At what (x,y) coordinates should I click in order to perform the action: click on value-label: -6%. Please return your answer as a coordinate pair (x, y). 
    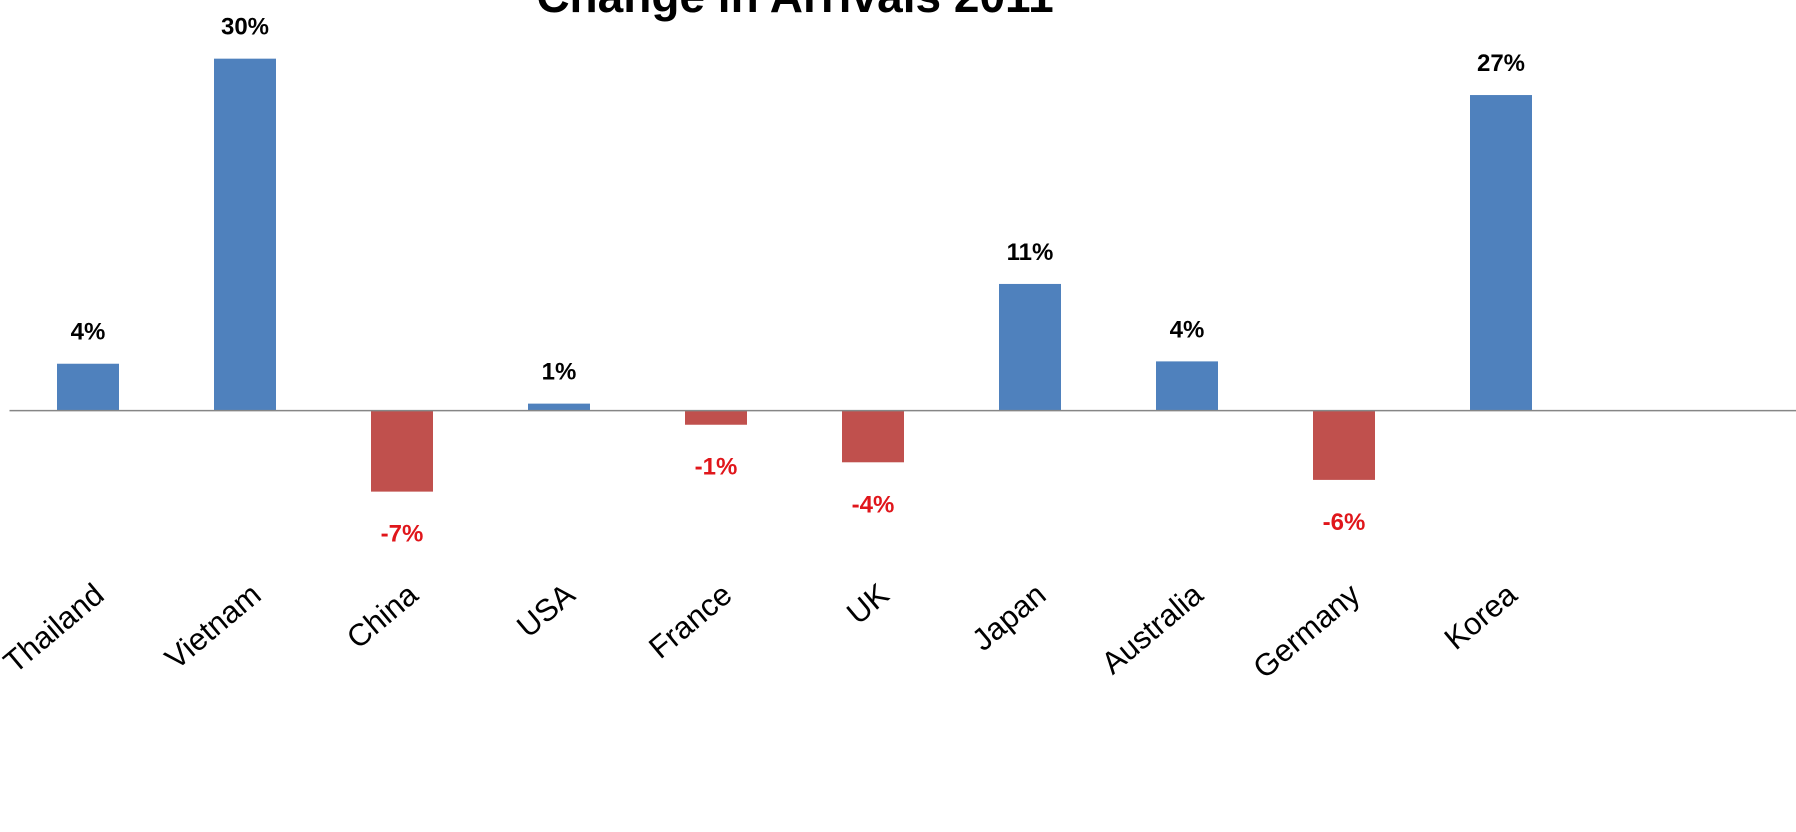
    Looking at the image, I should click on (1344, 522).